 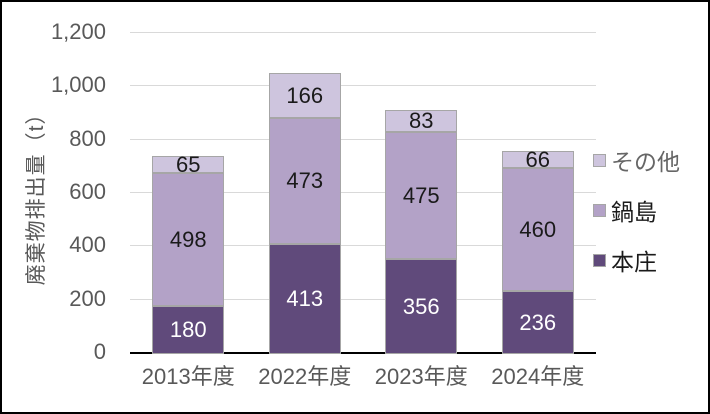 I want to click on bar-value-label: 498, so click(x=188, y=239).